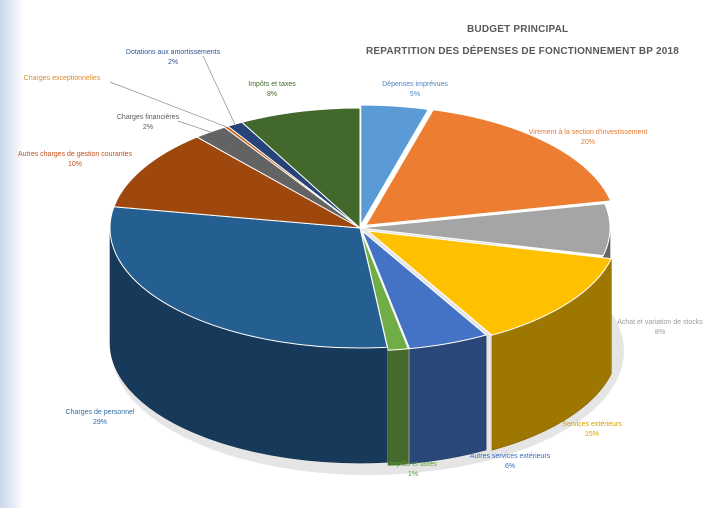 Image resolution: width=716 pixels, height=508 pixels. I want to click on slice-label-10: Dotations aux amortissements 2%, so click(173, 58).